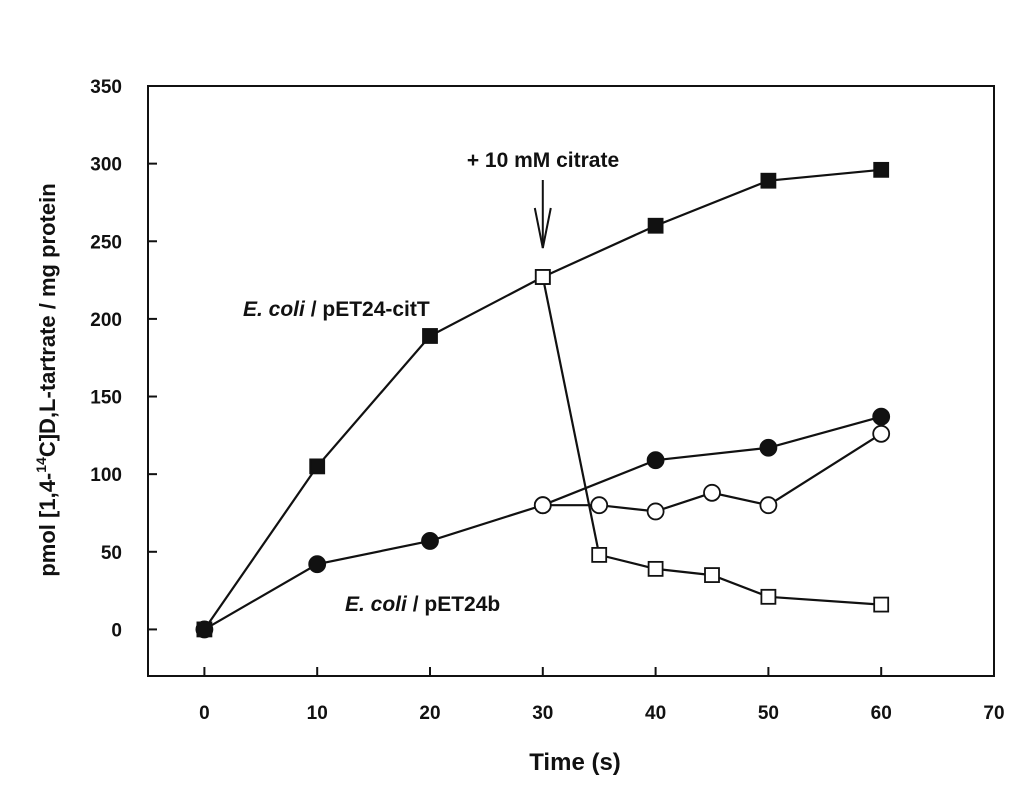 This screenshot has width=1024, height=789. I want to click on x-tick-label: 50, so click(768, 713).